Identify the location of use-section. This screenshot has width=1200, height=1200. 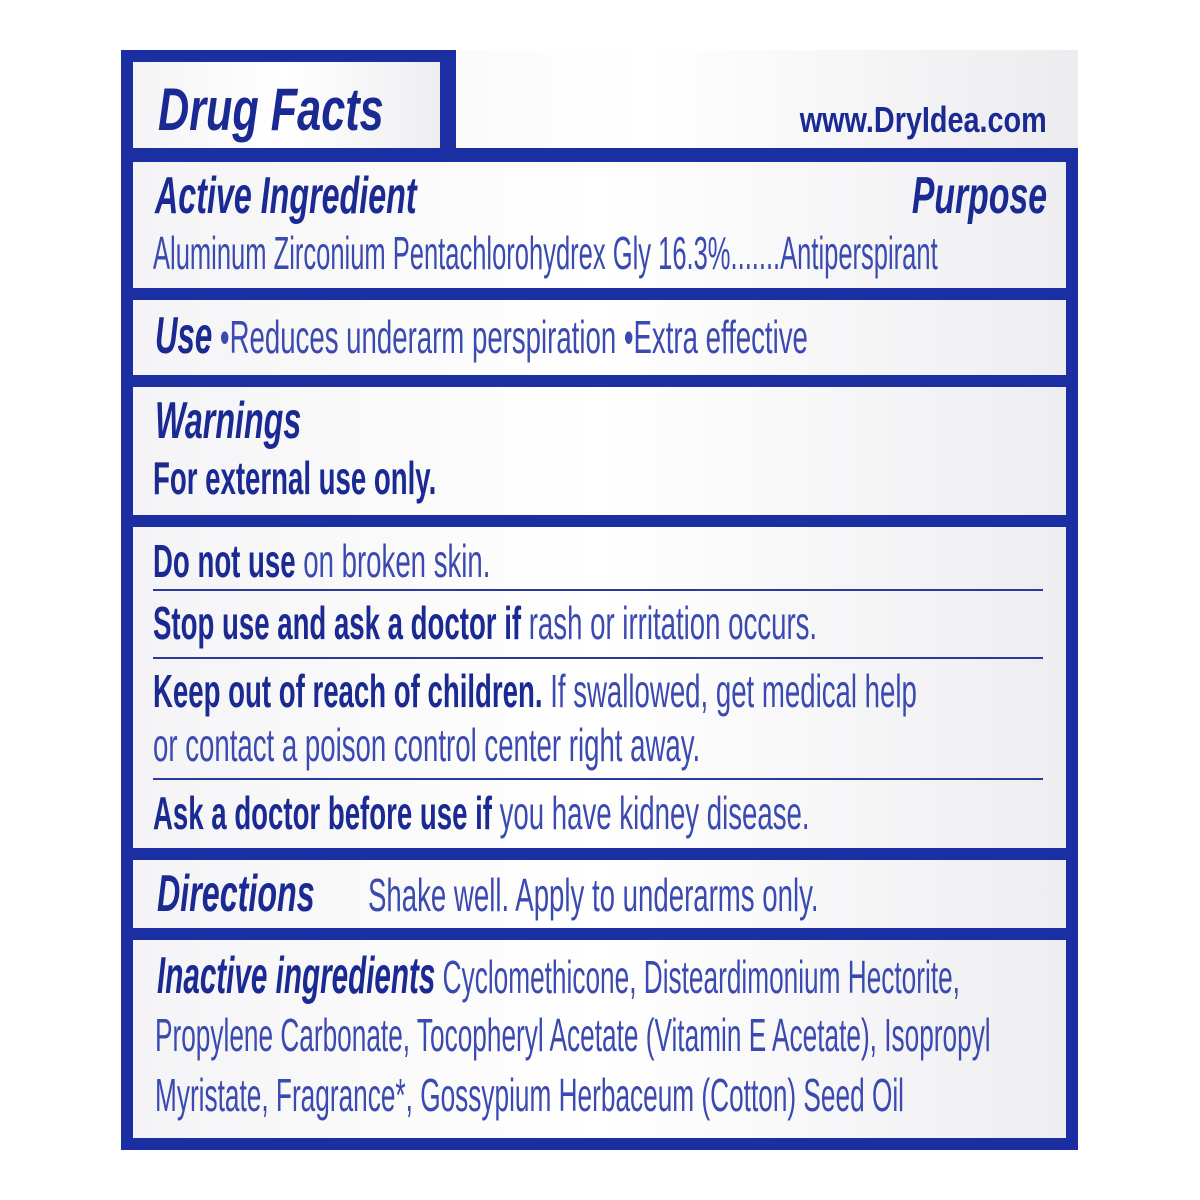
(599, 337).